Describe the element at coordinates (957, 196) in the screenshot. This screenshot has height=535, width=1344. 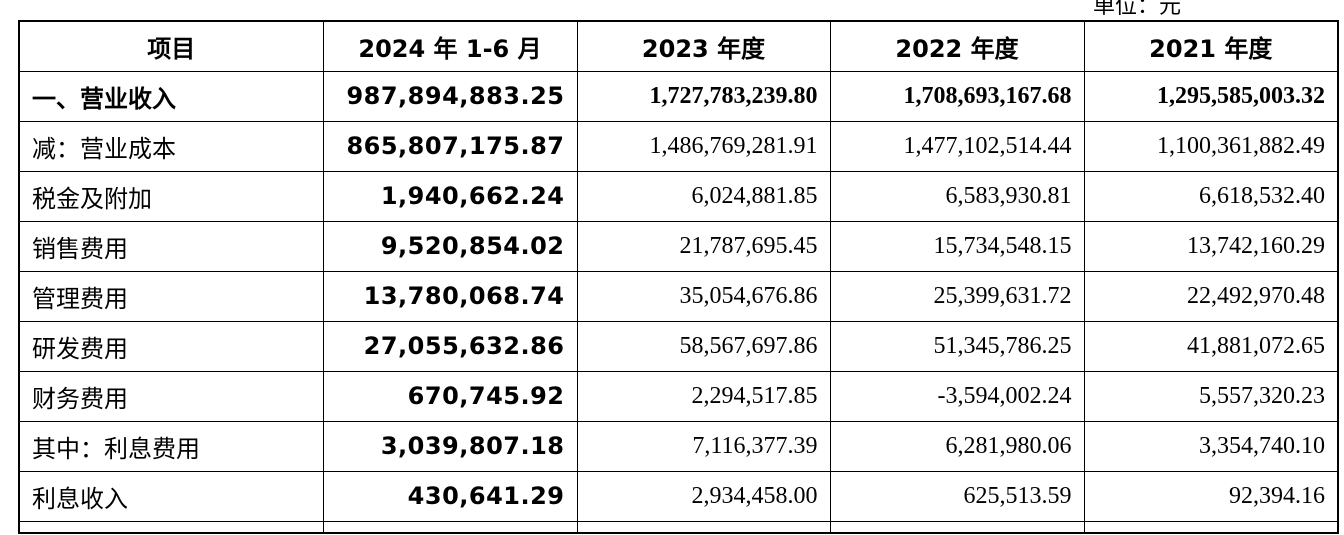
I see `cell-2022: 6,583,930.81` at that location.